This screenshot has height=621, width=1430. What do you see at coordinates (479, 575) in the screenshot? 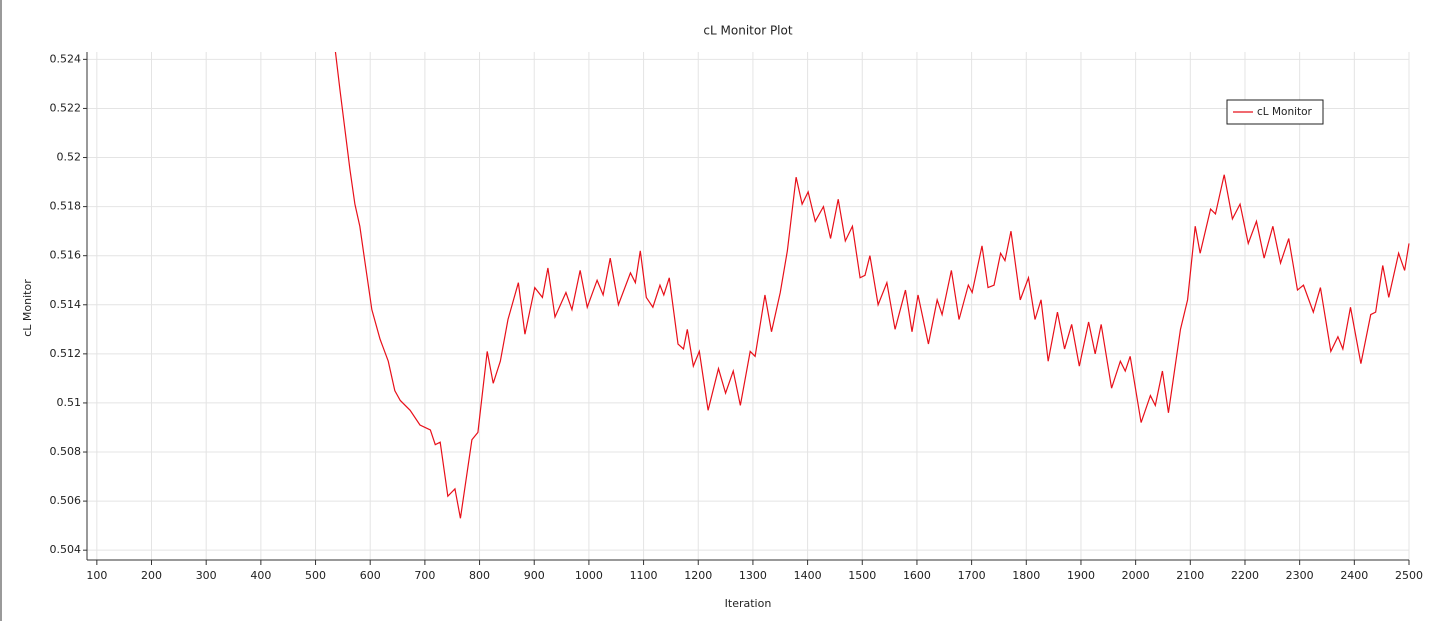
I see `x-tick-label: 800` at bounding box center [479, 575].